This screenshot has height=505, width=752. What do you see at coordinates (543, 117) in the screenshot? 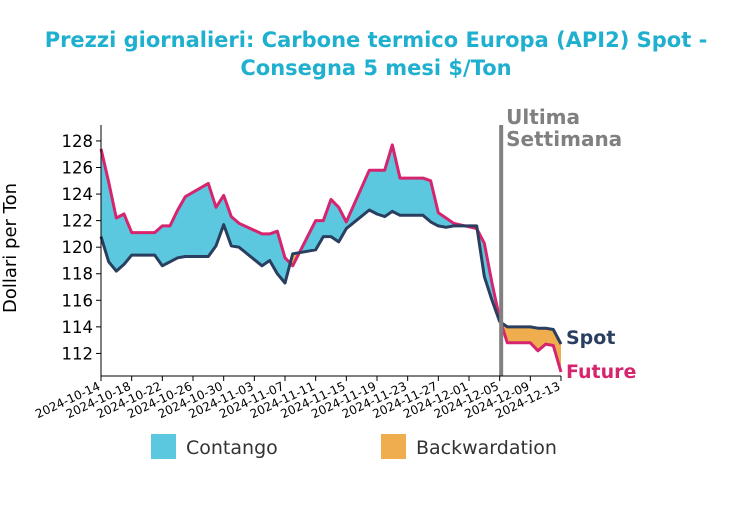
I see `last-week-label-0: Ultima` at bounding box center [543, 117].